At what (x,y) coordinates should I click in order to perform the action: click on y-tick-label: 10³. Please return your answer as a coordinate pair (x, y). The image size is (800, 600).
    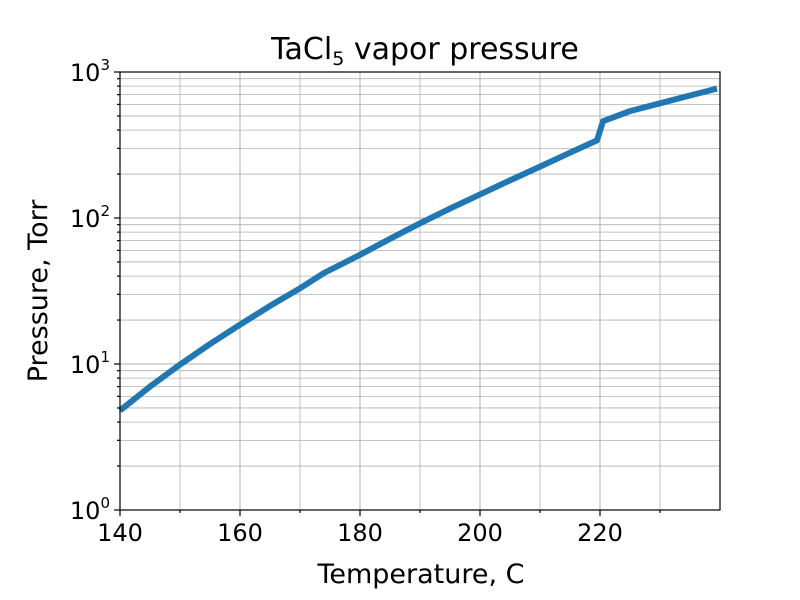
    Looking at the image, I should click on (90, 71).